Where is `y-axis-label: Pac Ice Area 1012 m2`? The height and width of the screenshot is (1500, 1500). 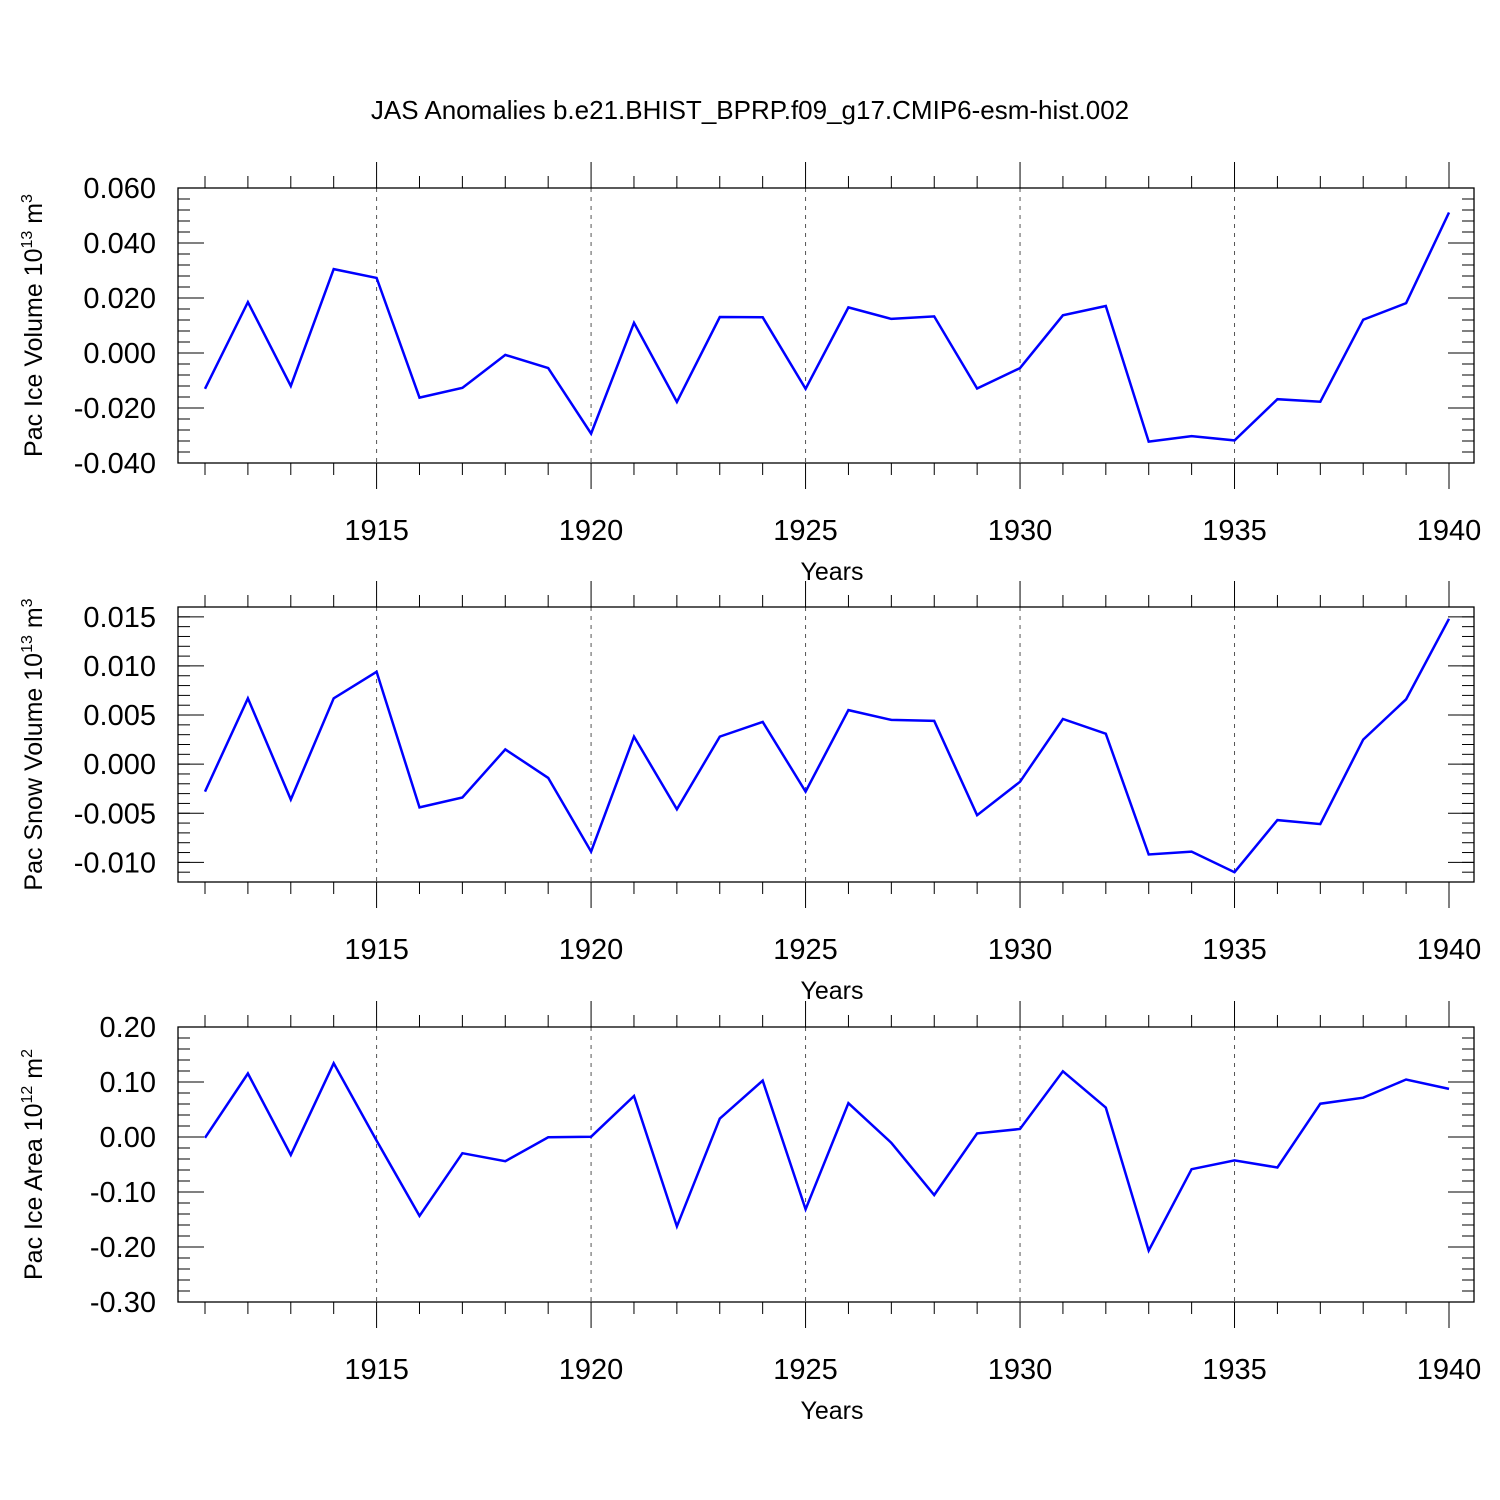
y-axis-label: Pac Ice Area 1012 m2 is located at coordinates (33, 1164).